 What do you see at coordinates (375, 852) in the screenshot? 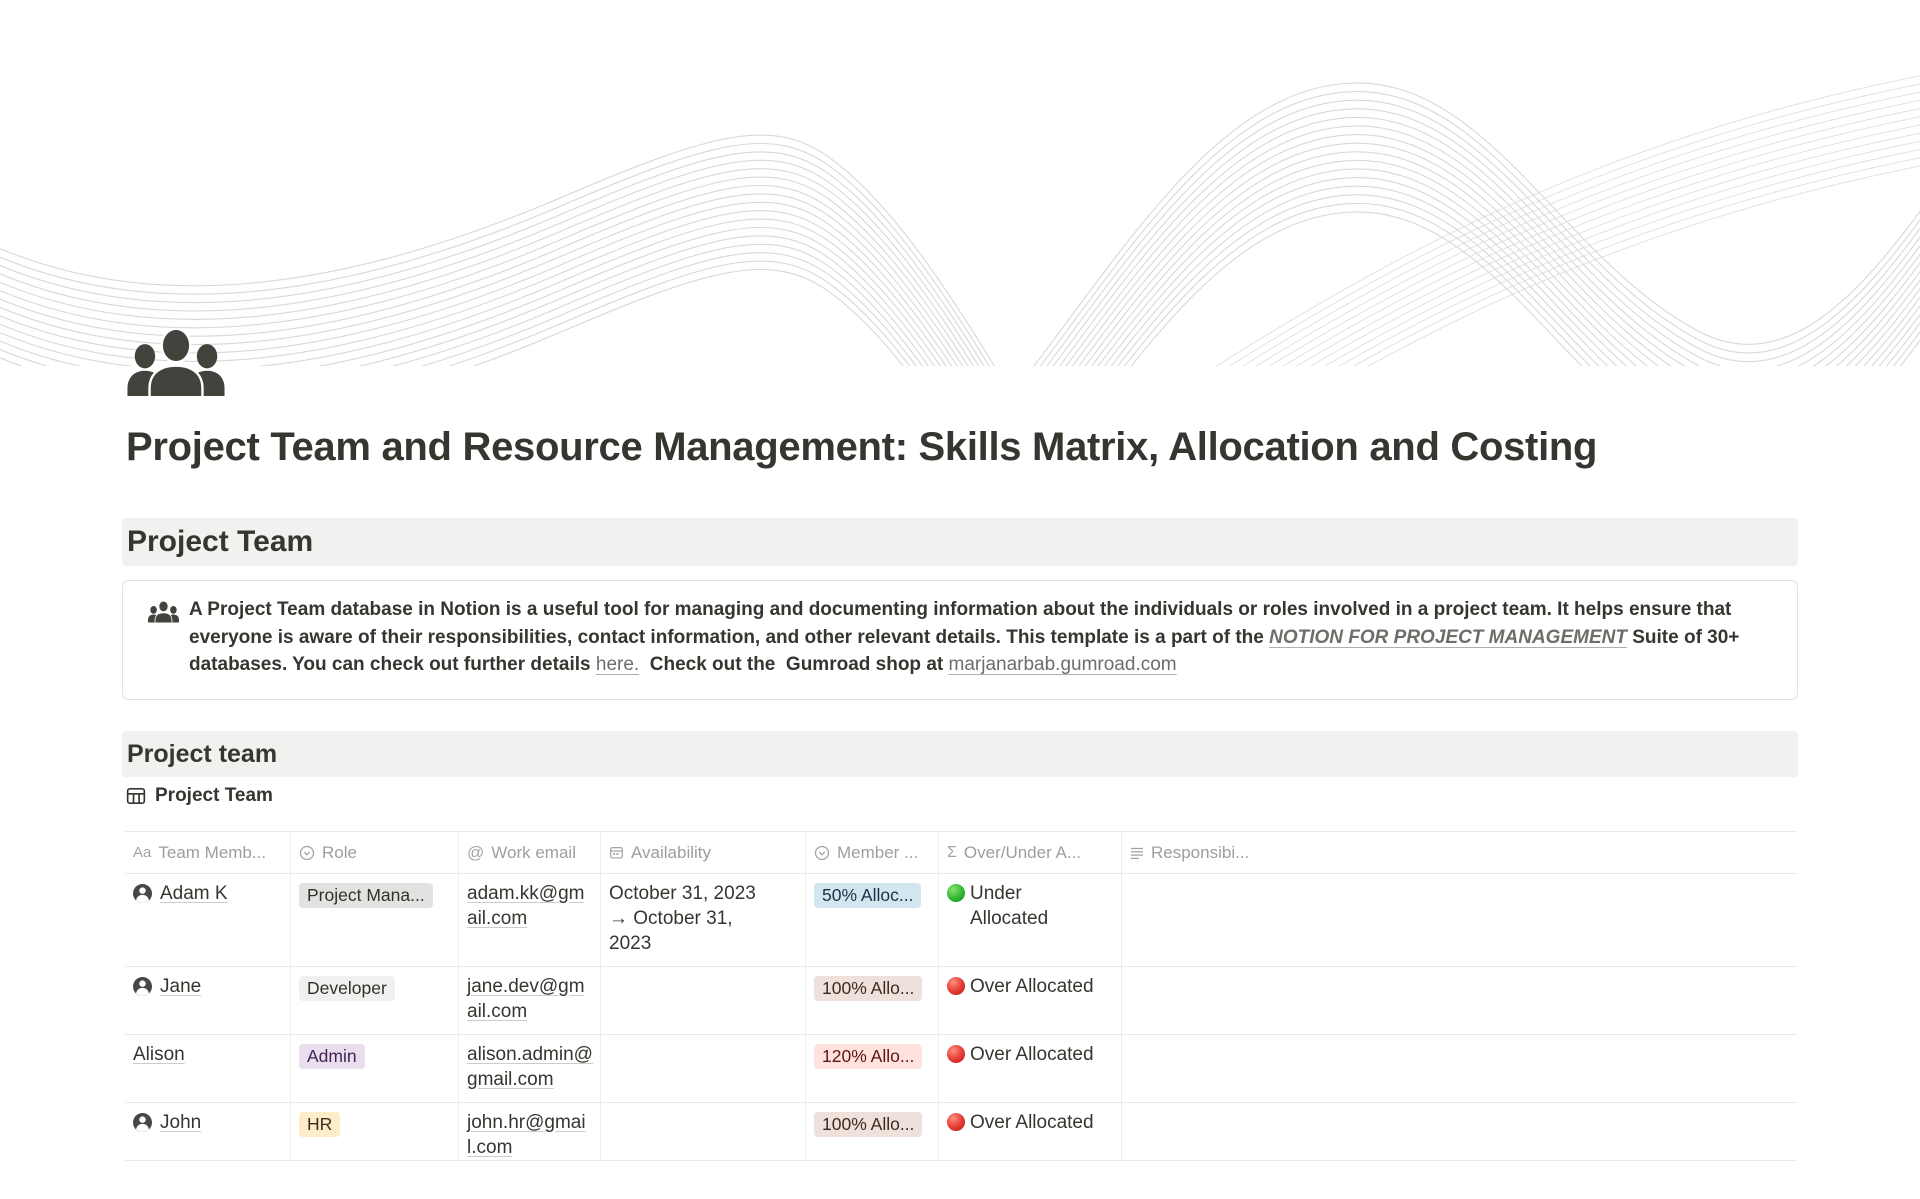
I see `column-header-role: Role` at bounding box center [375, 852].